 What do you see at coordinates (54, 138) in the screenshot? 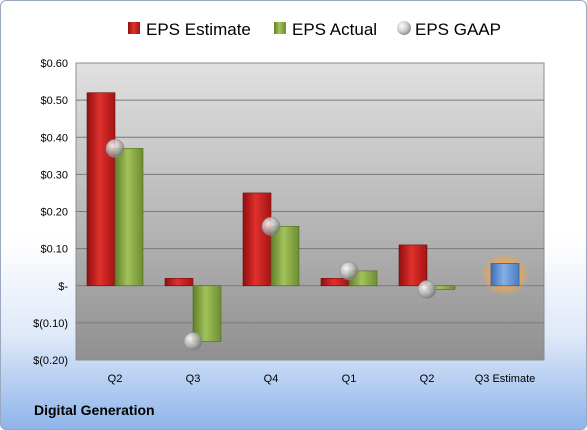
I see `y-tick-label: $0.40` at bounding box center [54, 138].